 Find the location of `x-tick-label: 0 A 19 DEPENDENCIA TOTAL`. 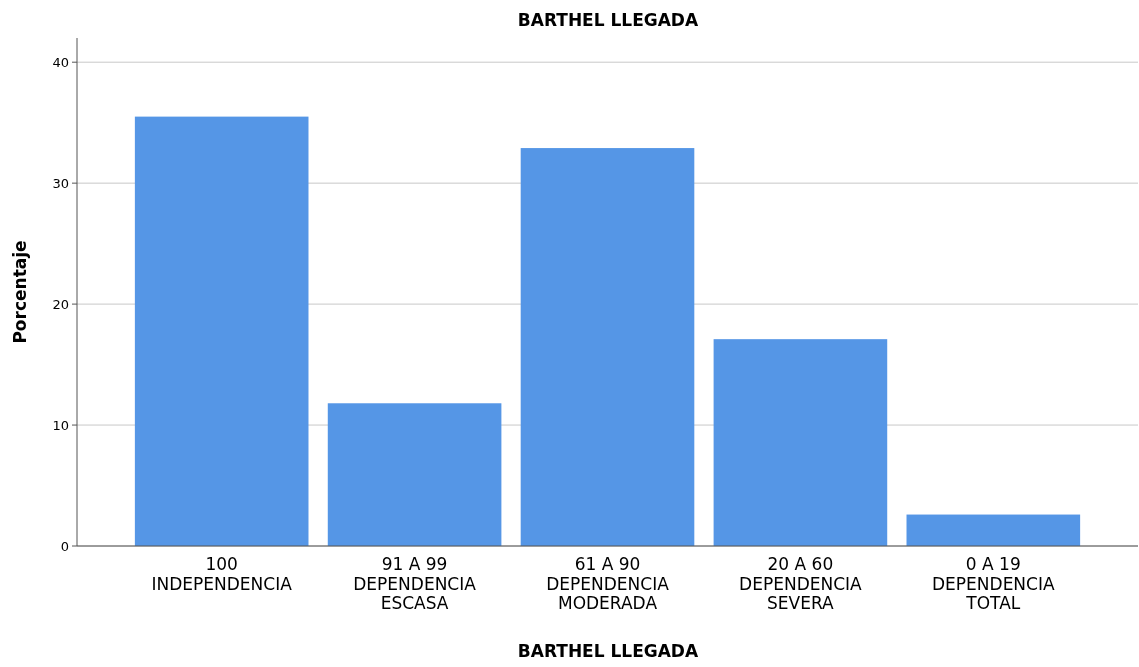

x-tick-label: 0 A 19 DEPENDENCIA TOTAL is located at coordinates (993, 584).